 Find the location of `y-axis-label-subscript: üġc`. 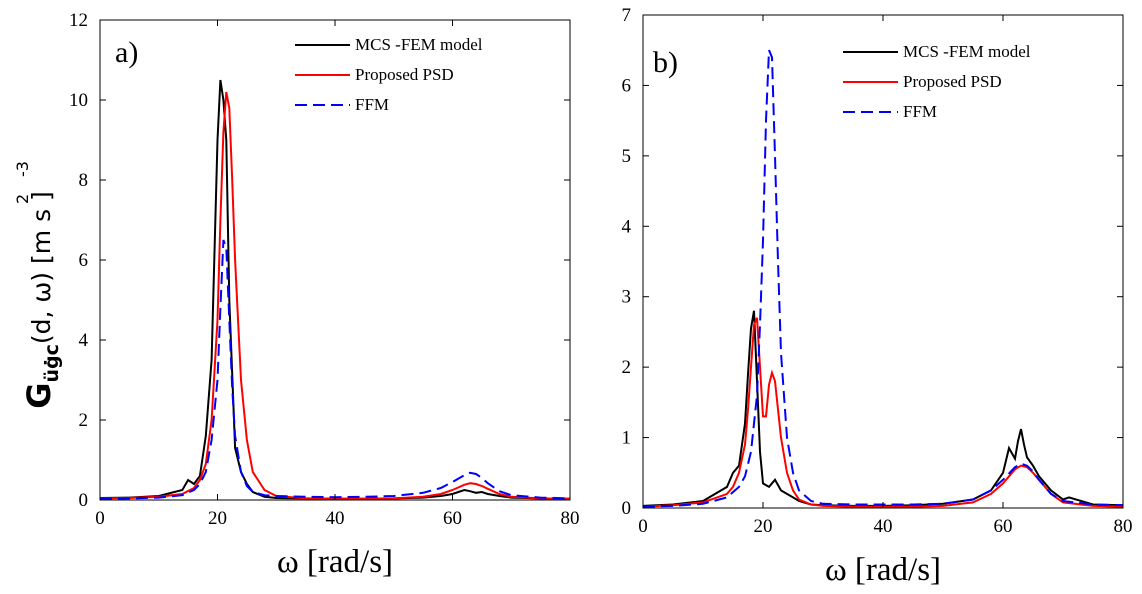

y-axis-label-subscript: üġc is located at coordinates (52, 363).